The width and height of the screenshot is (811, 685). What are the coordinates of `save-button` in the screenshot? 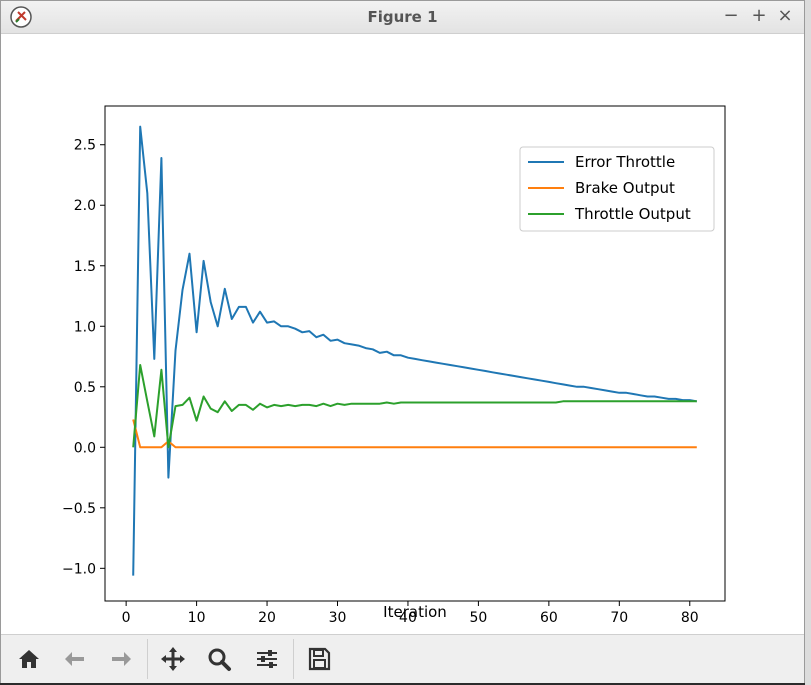 It's located at (319, 659).